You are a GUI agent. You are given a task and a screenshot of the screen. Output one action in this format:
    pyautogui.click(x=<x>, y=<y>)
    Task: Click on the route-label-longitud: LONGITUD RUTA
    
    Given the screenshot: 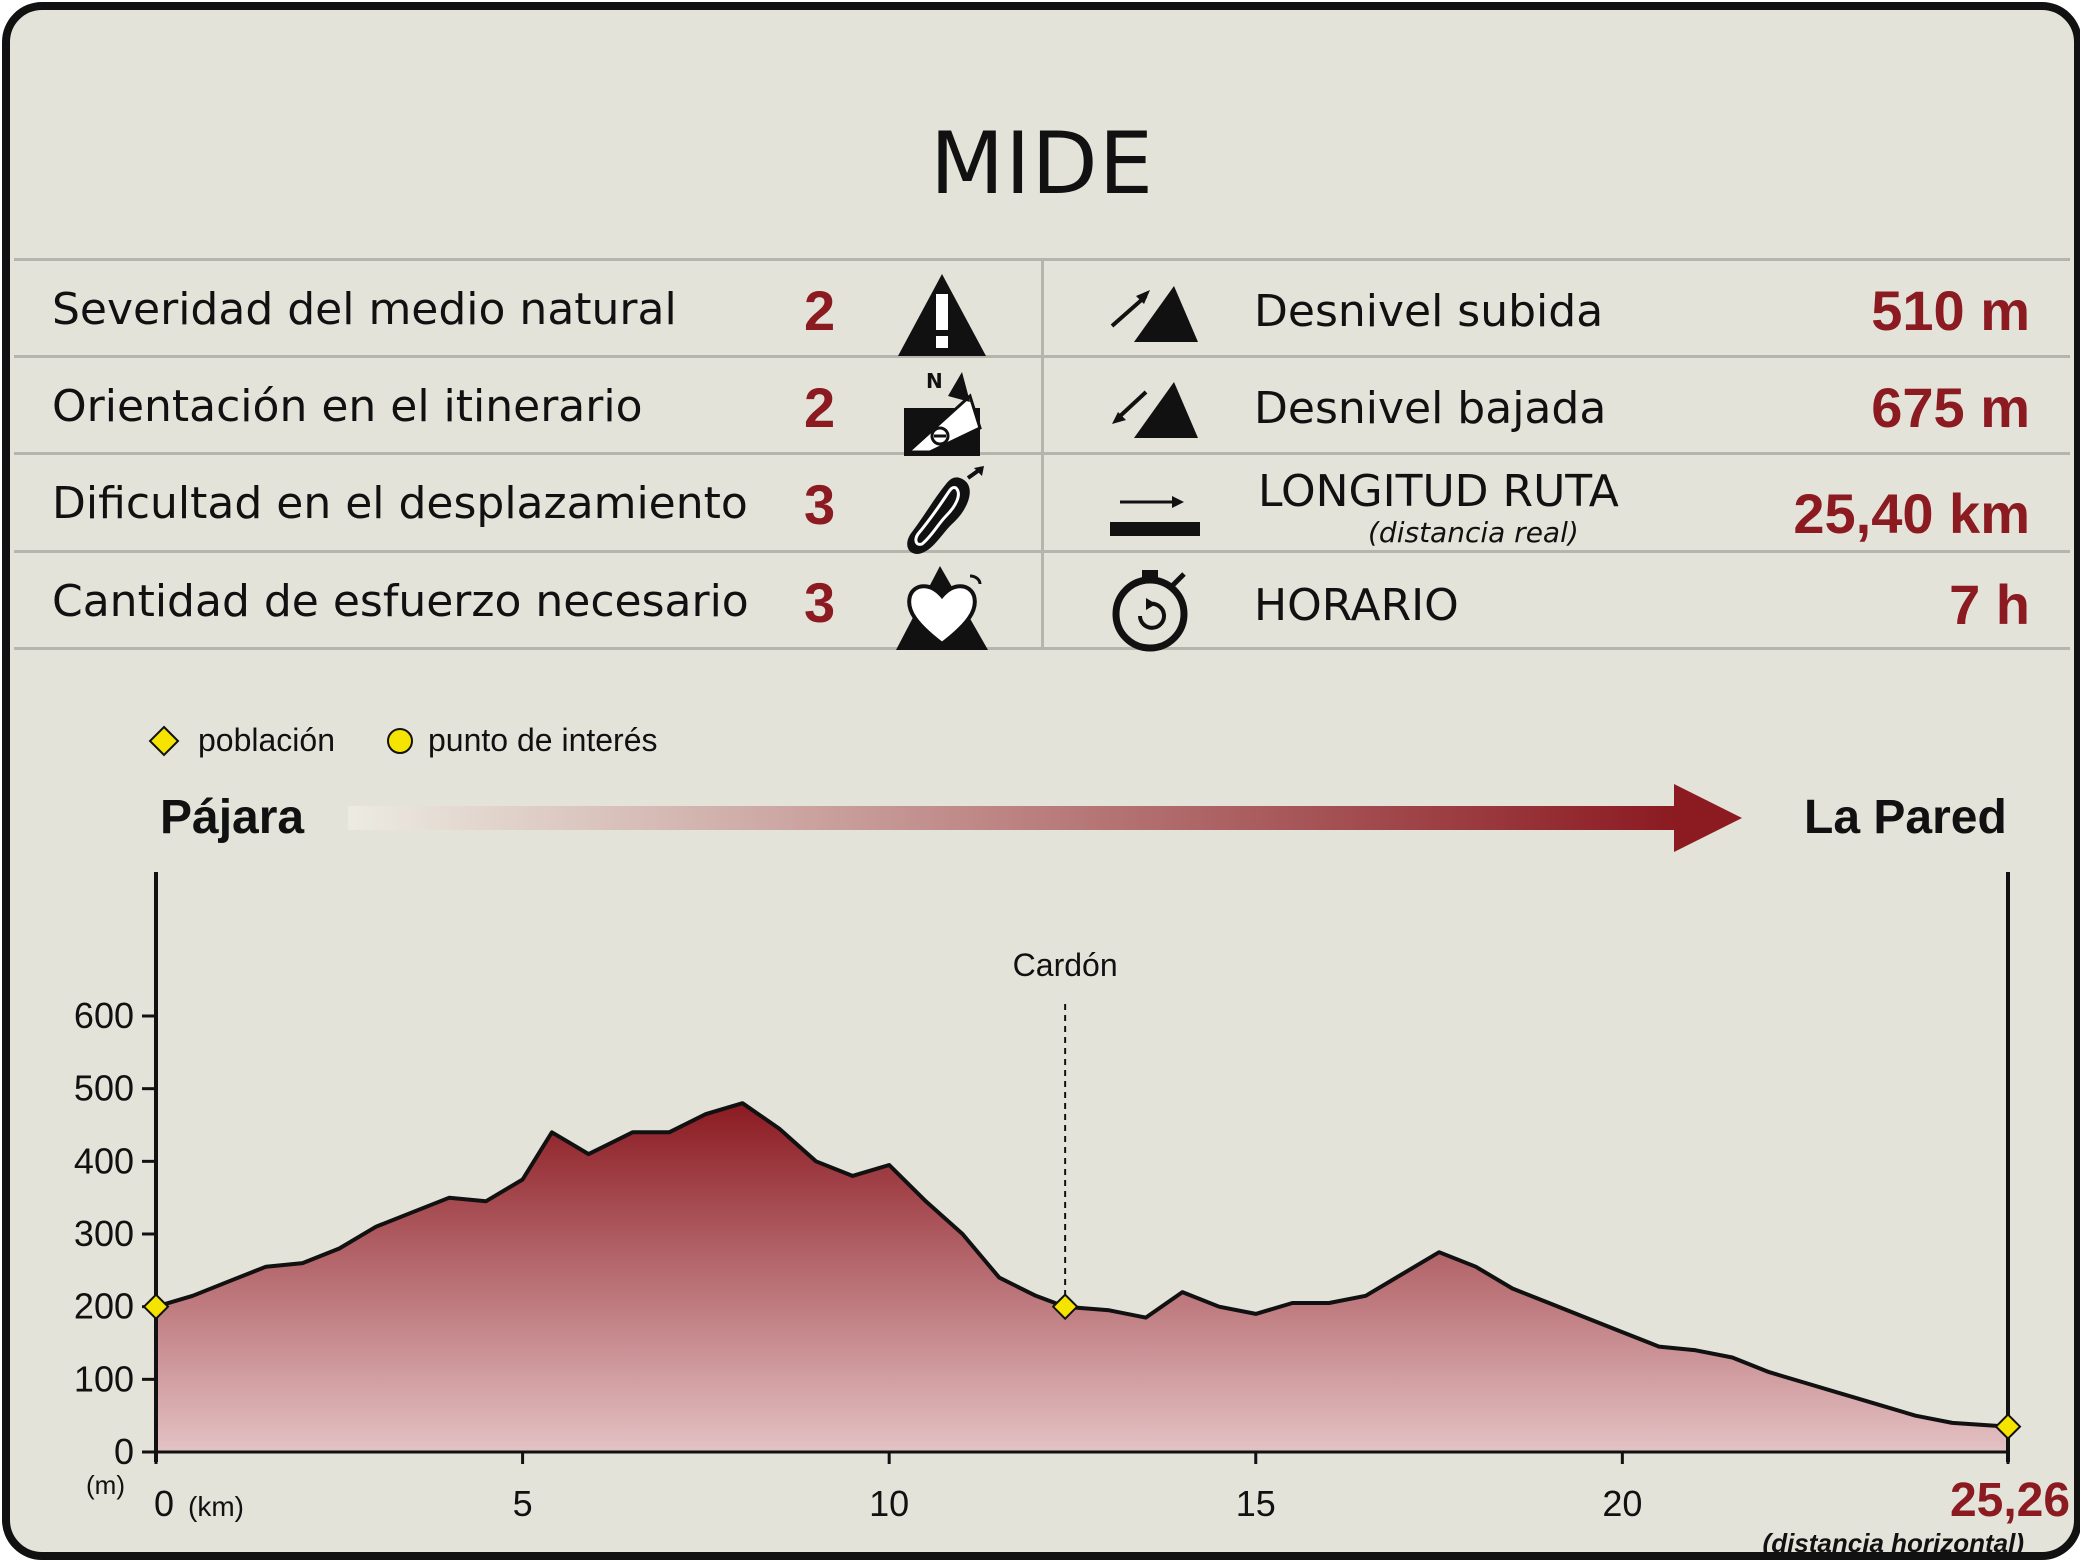 What is the action you would take?
    pyautogui.click(x=1438, y=491)
    